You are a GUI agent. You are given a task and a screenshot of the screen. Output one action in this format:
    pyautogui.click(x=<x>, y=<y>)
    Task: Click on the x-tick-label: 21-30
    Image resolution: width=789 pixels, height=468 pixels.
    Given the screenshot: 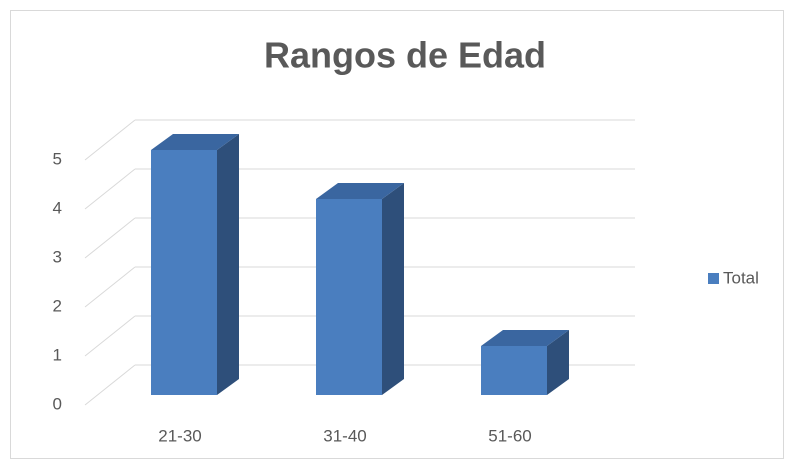 What is the action you would take?
    pyautogui.click(x=179, y=435)
    